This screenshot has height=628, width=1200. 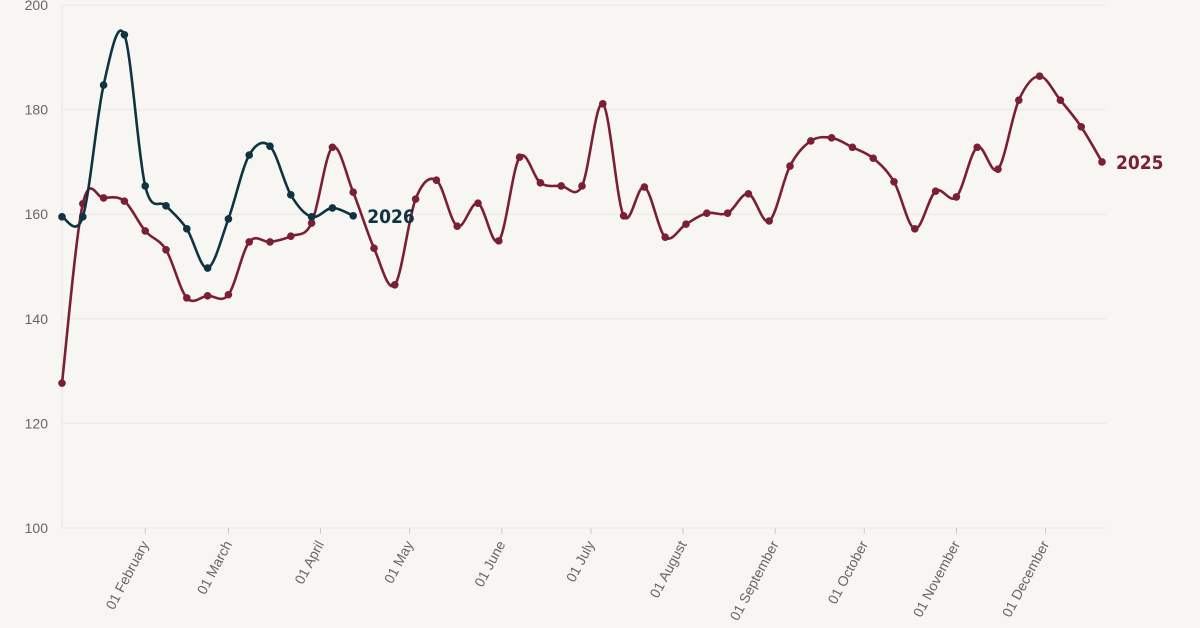 What do you see at coordinates (37, 319) in the screenshot?
I see `y-tick-label: 140` at bounding box center [37, 319].